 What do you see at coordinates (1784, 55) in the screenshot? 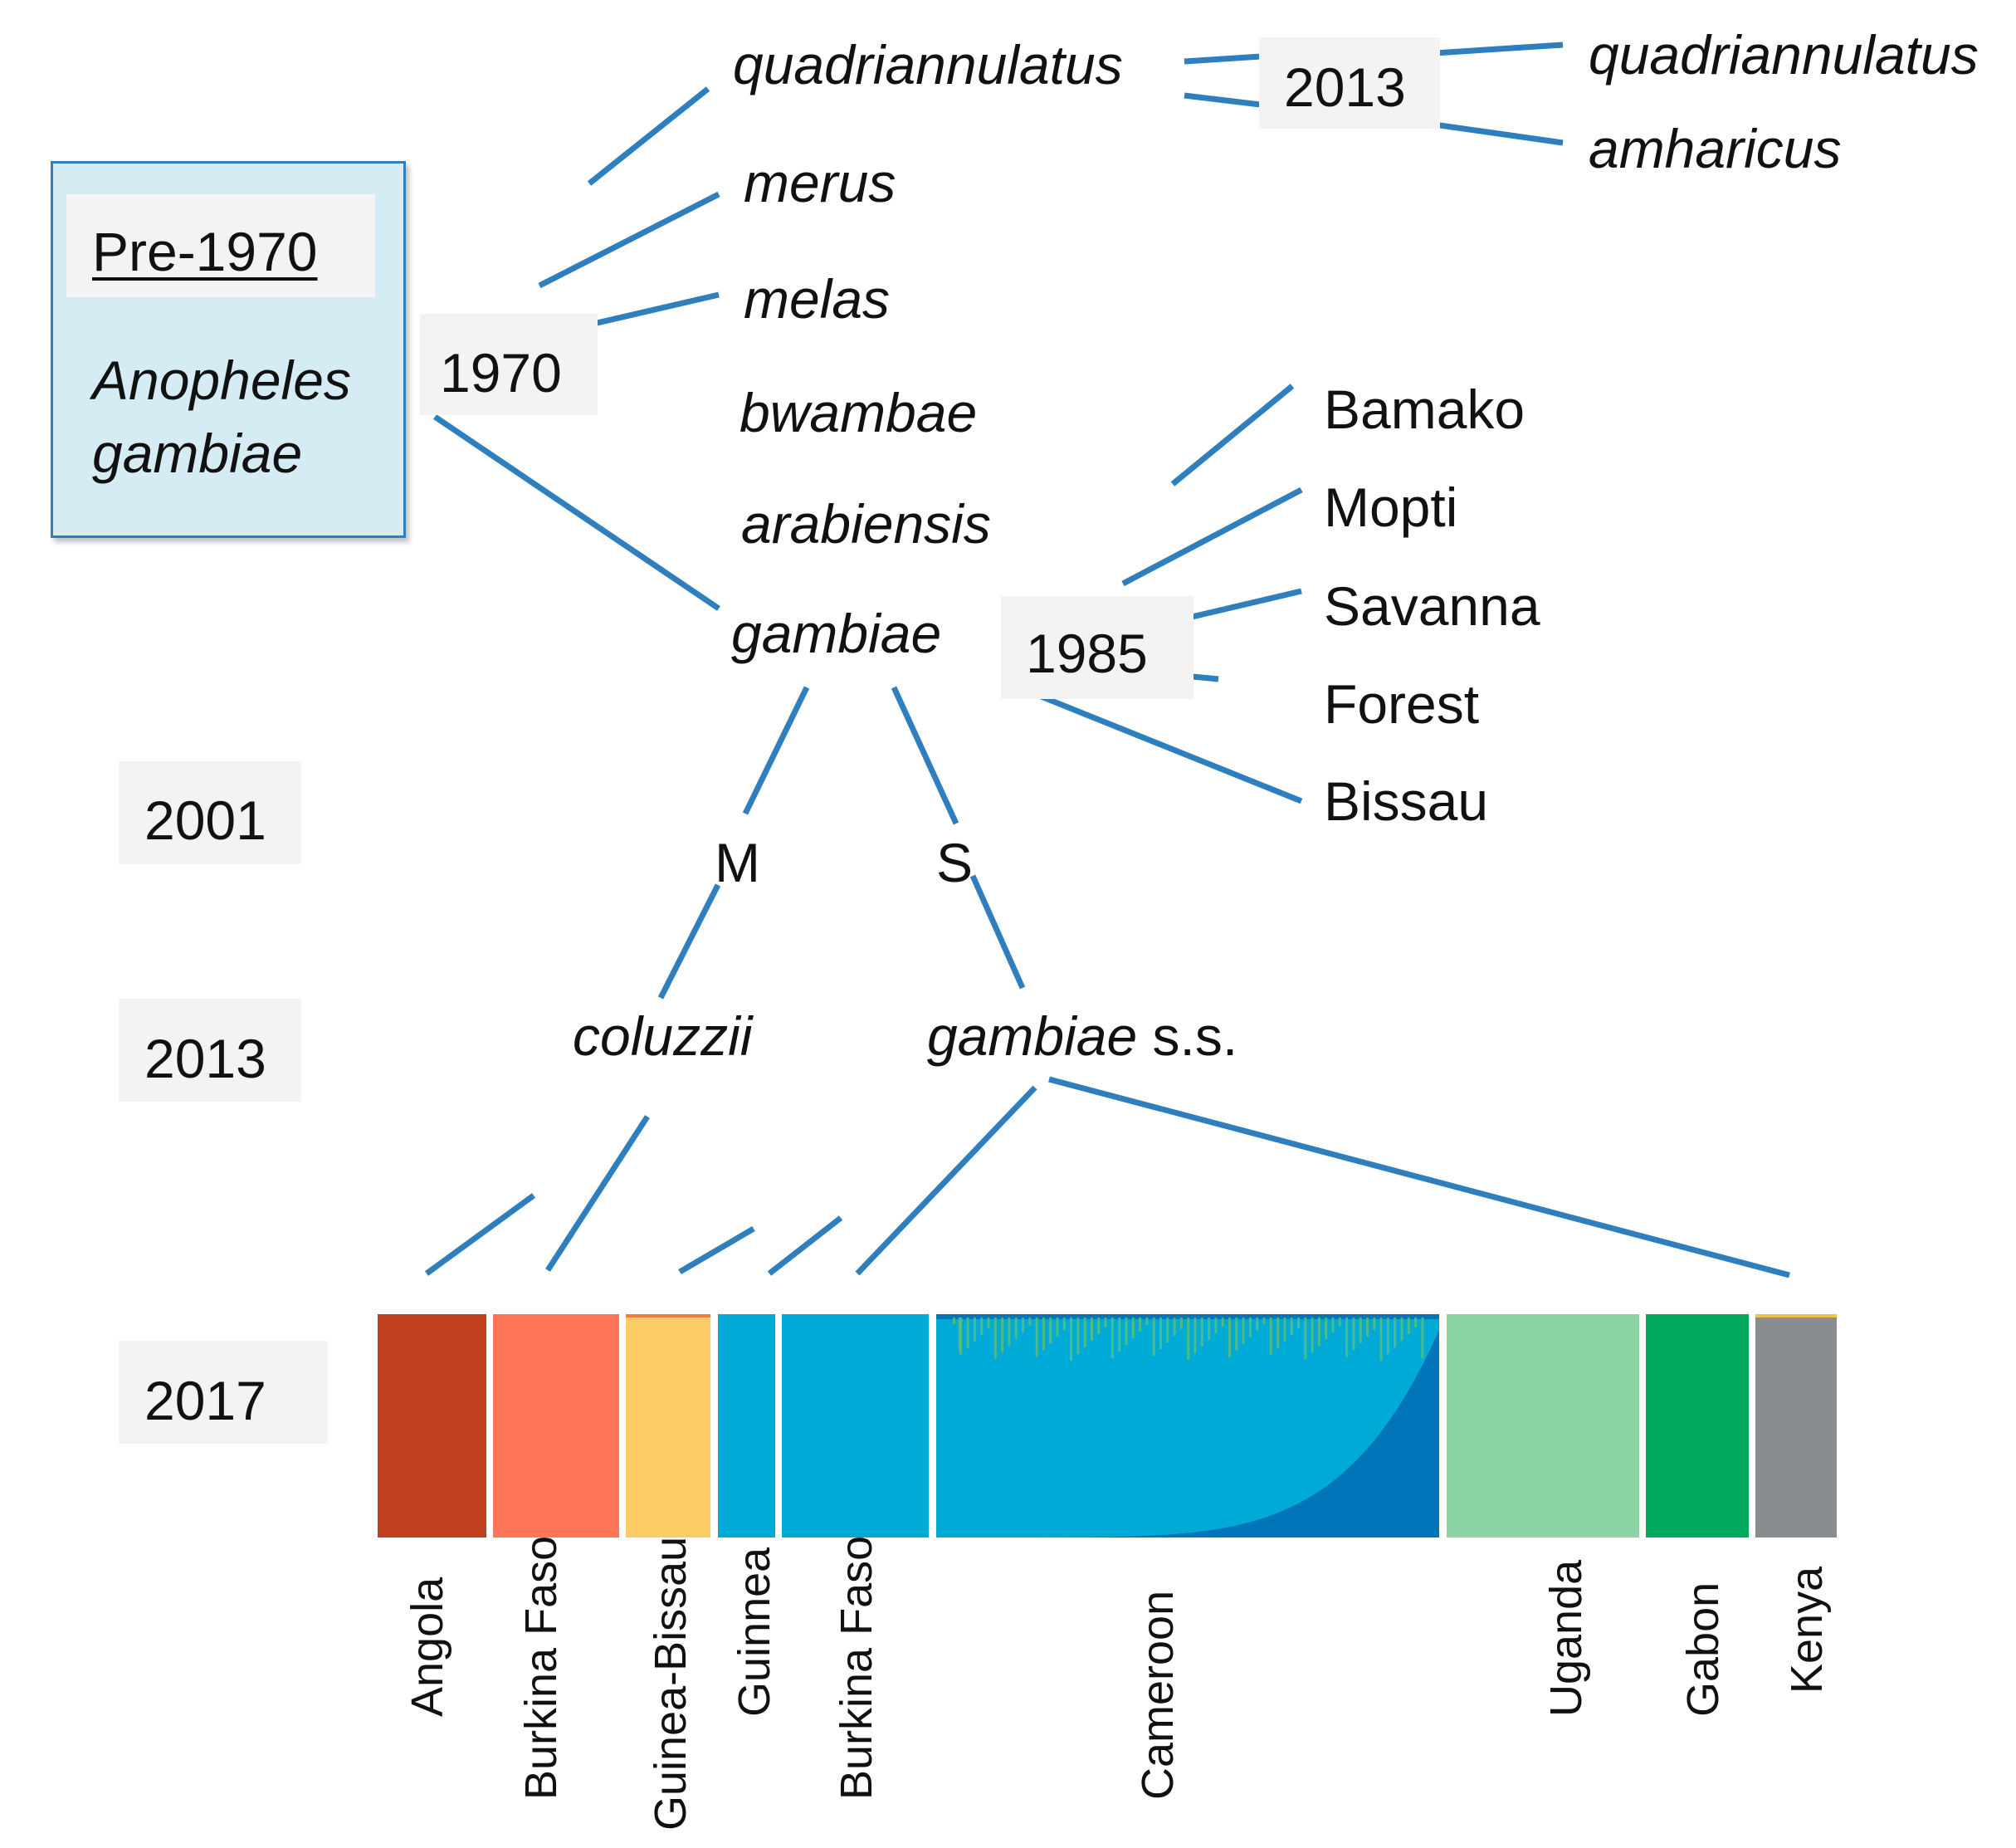
I see `species-quadriannulatus-2013: quadriannulatus` at bounding box center [1784, 55].